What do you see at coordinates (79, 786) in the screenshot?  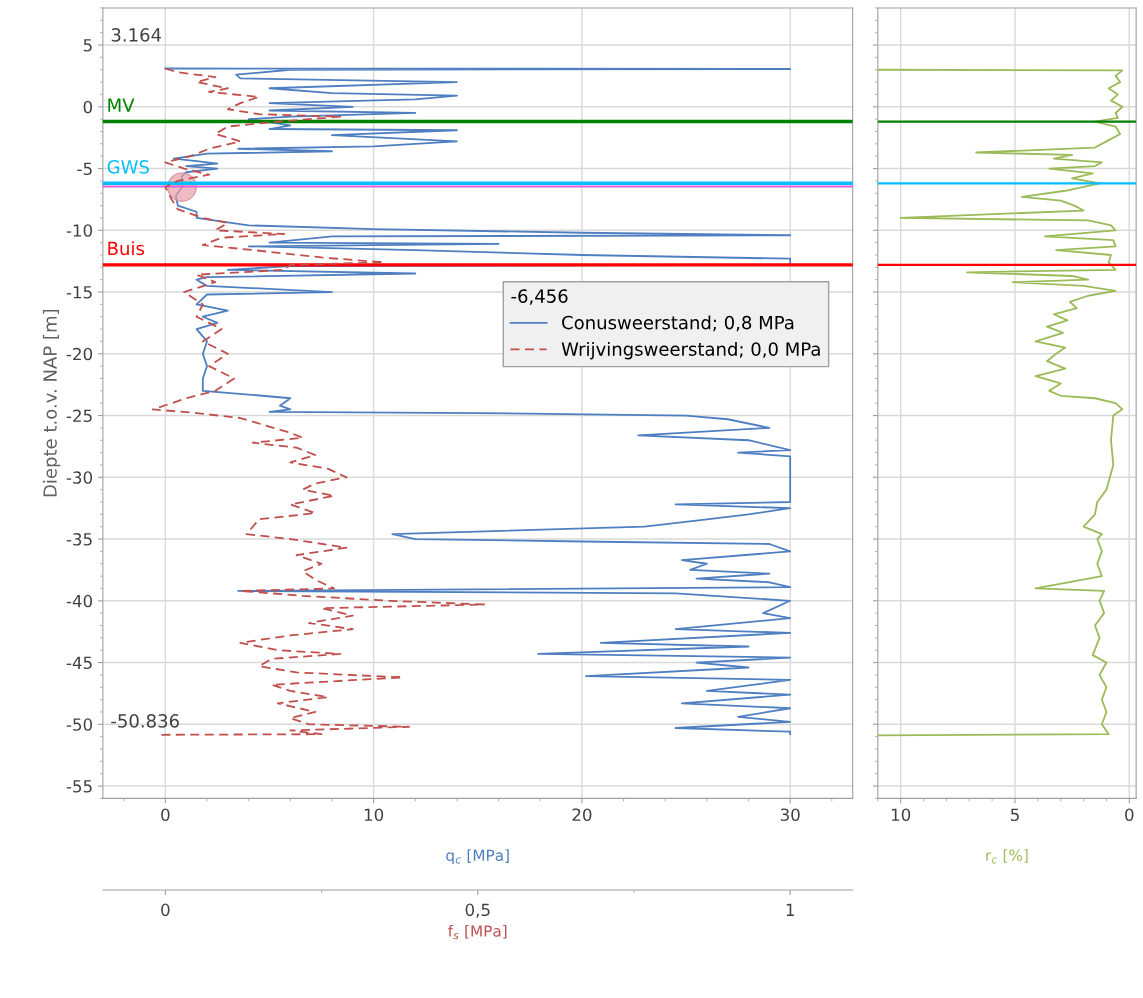 I see `y-tick-label: -55` at bounding box center [79, 786].